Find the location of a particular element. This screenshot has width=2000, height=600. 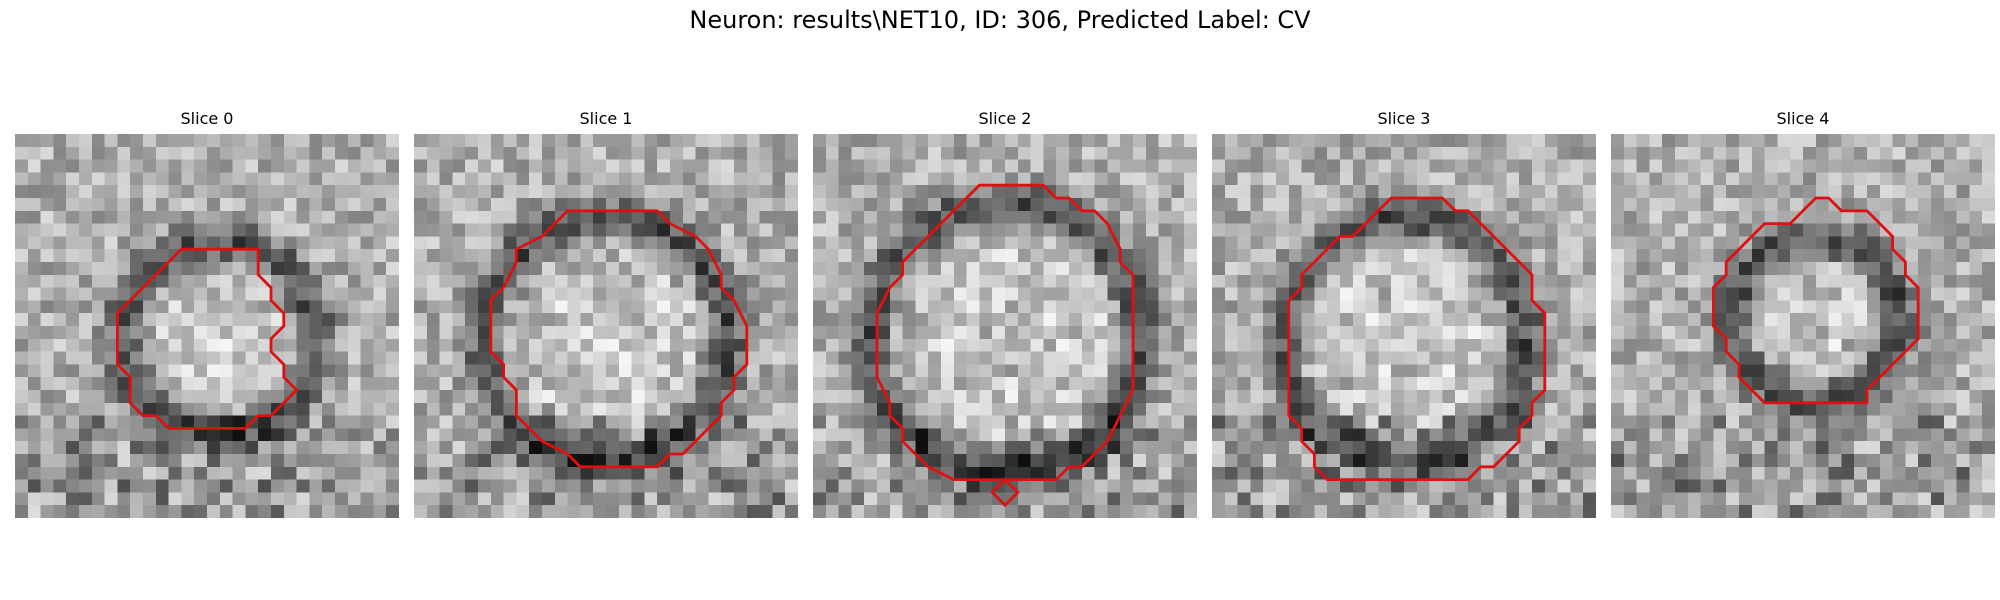

slice-title: Slice 1 is located at coordinates (606, 118).